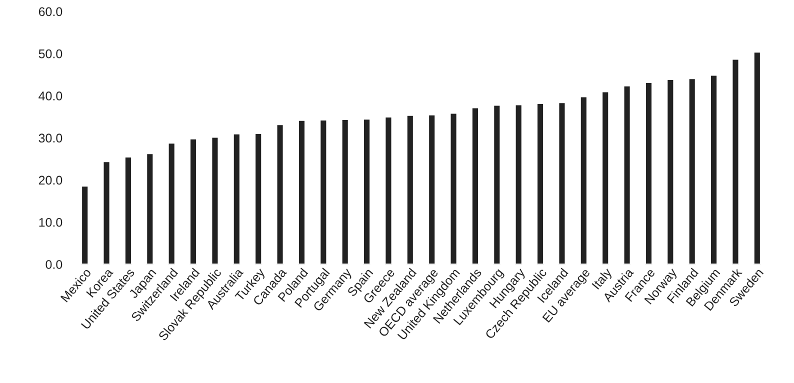  Describe the element at coordinates (50, 53) in the screenshot. I see `y-tick-label: 50.0` at that location.